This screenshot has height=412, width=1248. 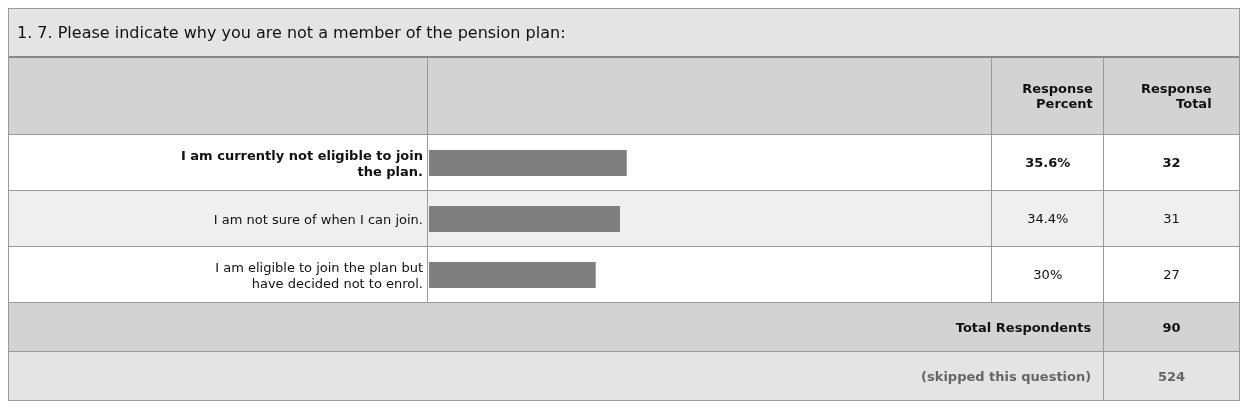 I want to click on text: Response Percent, so click(x=1057, y=96).